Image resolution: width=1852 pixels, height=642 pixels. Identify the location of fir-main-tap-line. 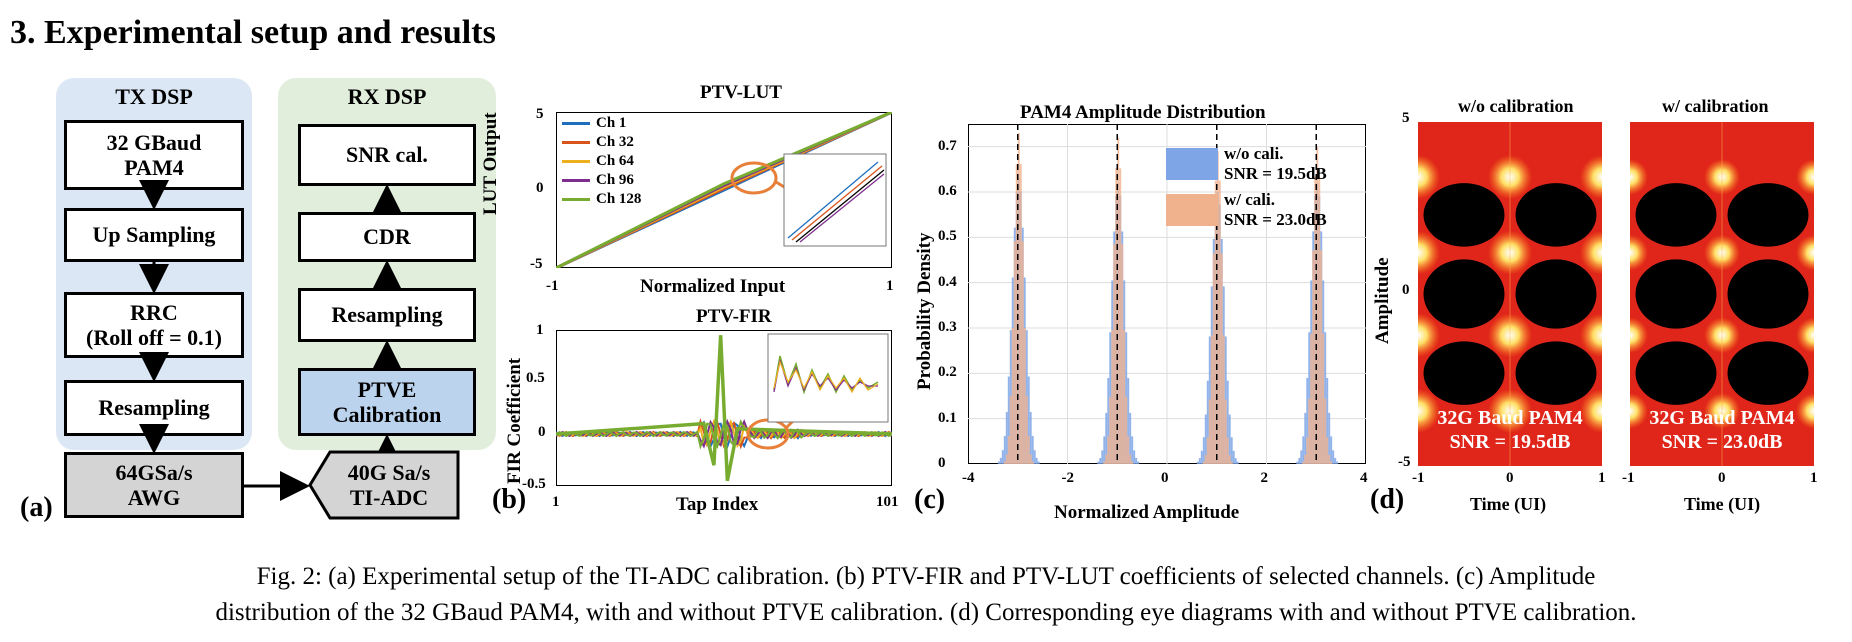
(724, 408).